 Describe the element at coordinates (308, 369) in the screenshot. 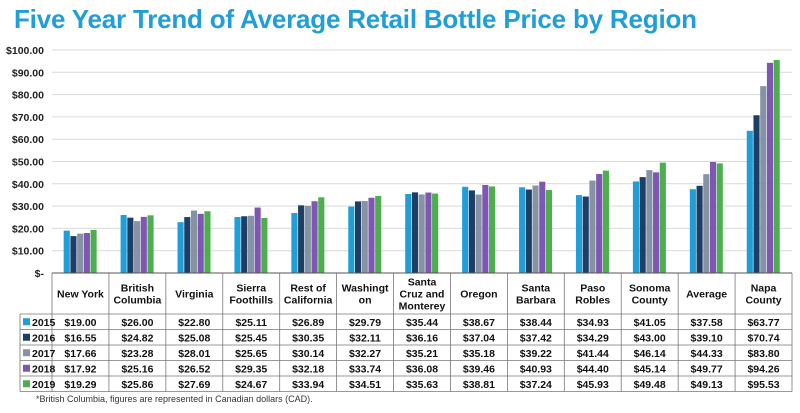

I see `data-label: $32.18` at that location.